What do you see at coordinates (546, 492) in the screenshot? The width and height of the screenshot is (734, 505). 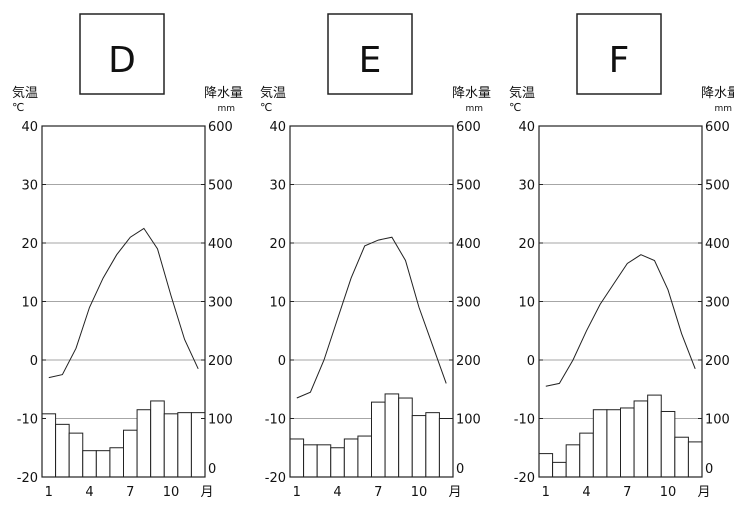 I see `month-tick-label: 1` at bounding box center [546, 492].